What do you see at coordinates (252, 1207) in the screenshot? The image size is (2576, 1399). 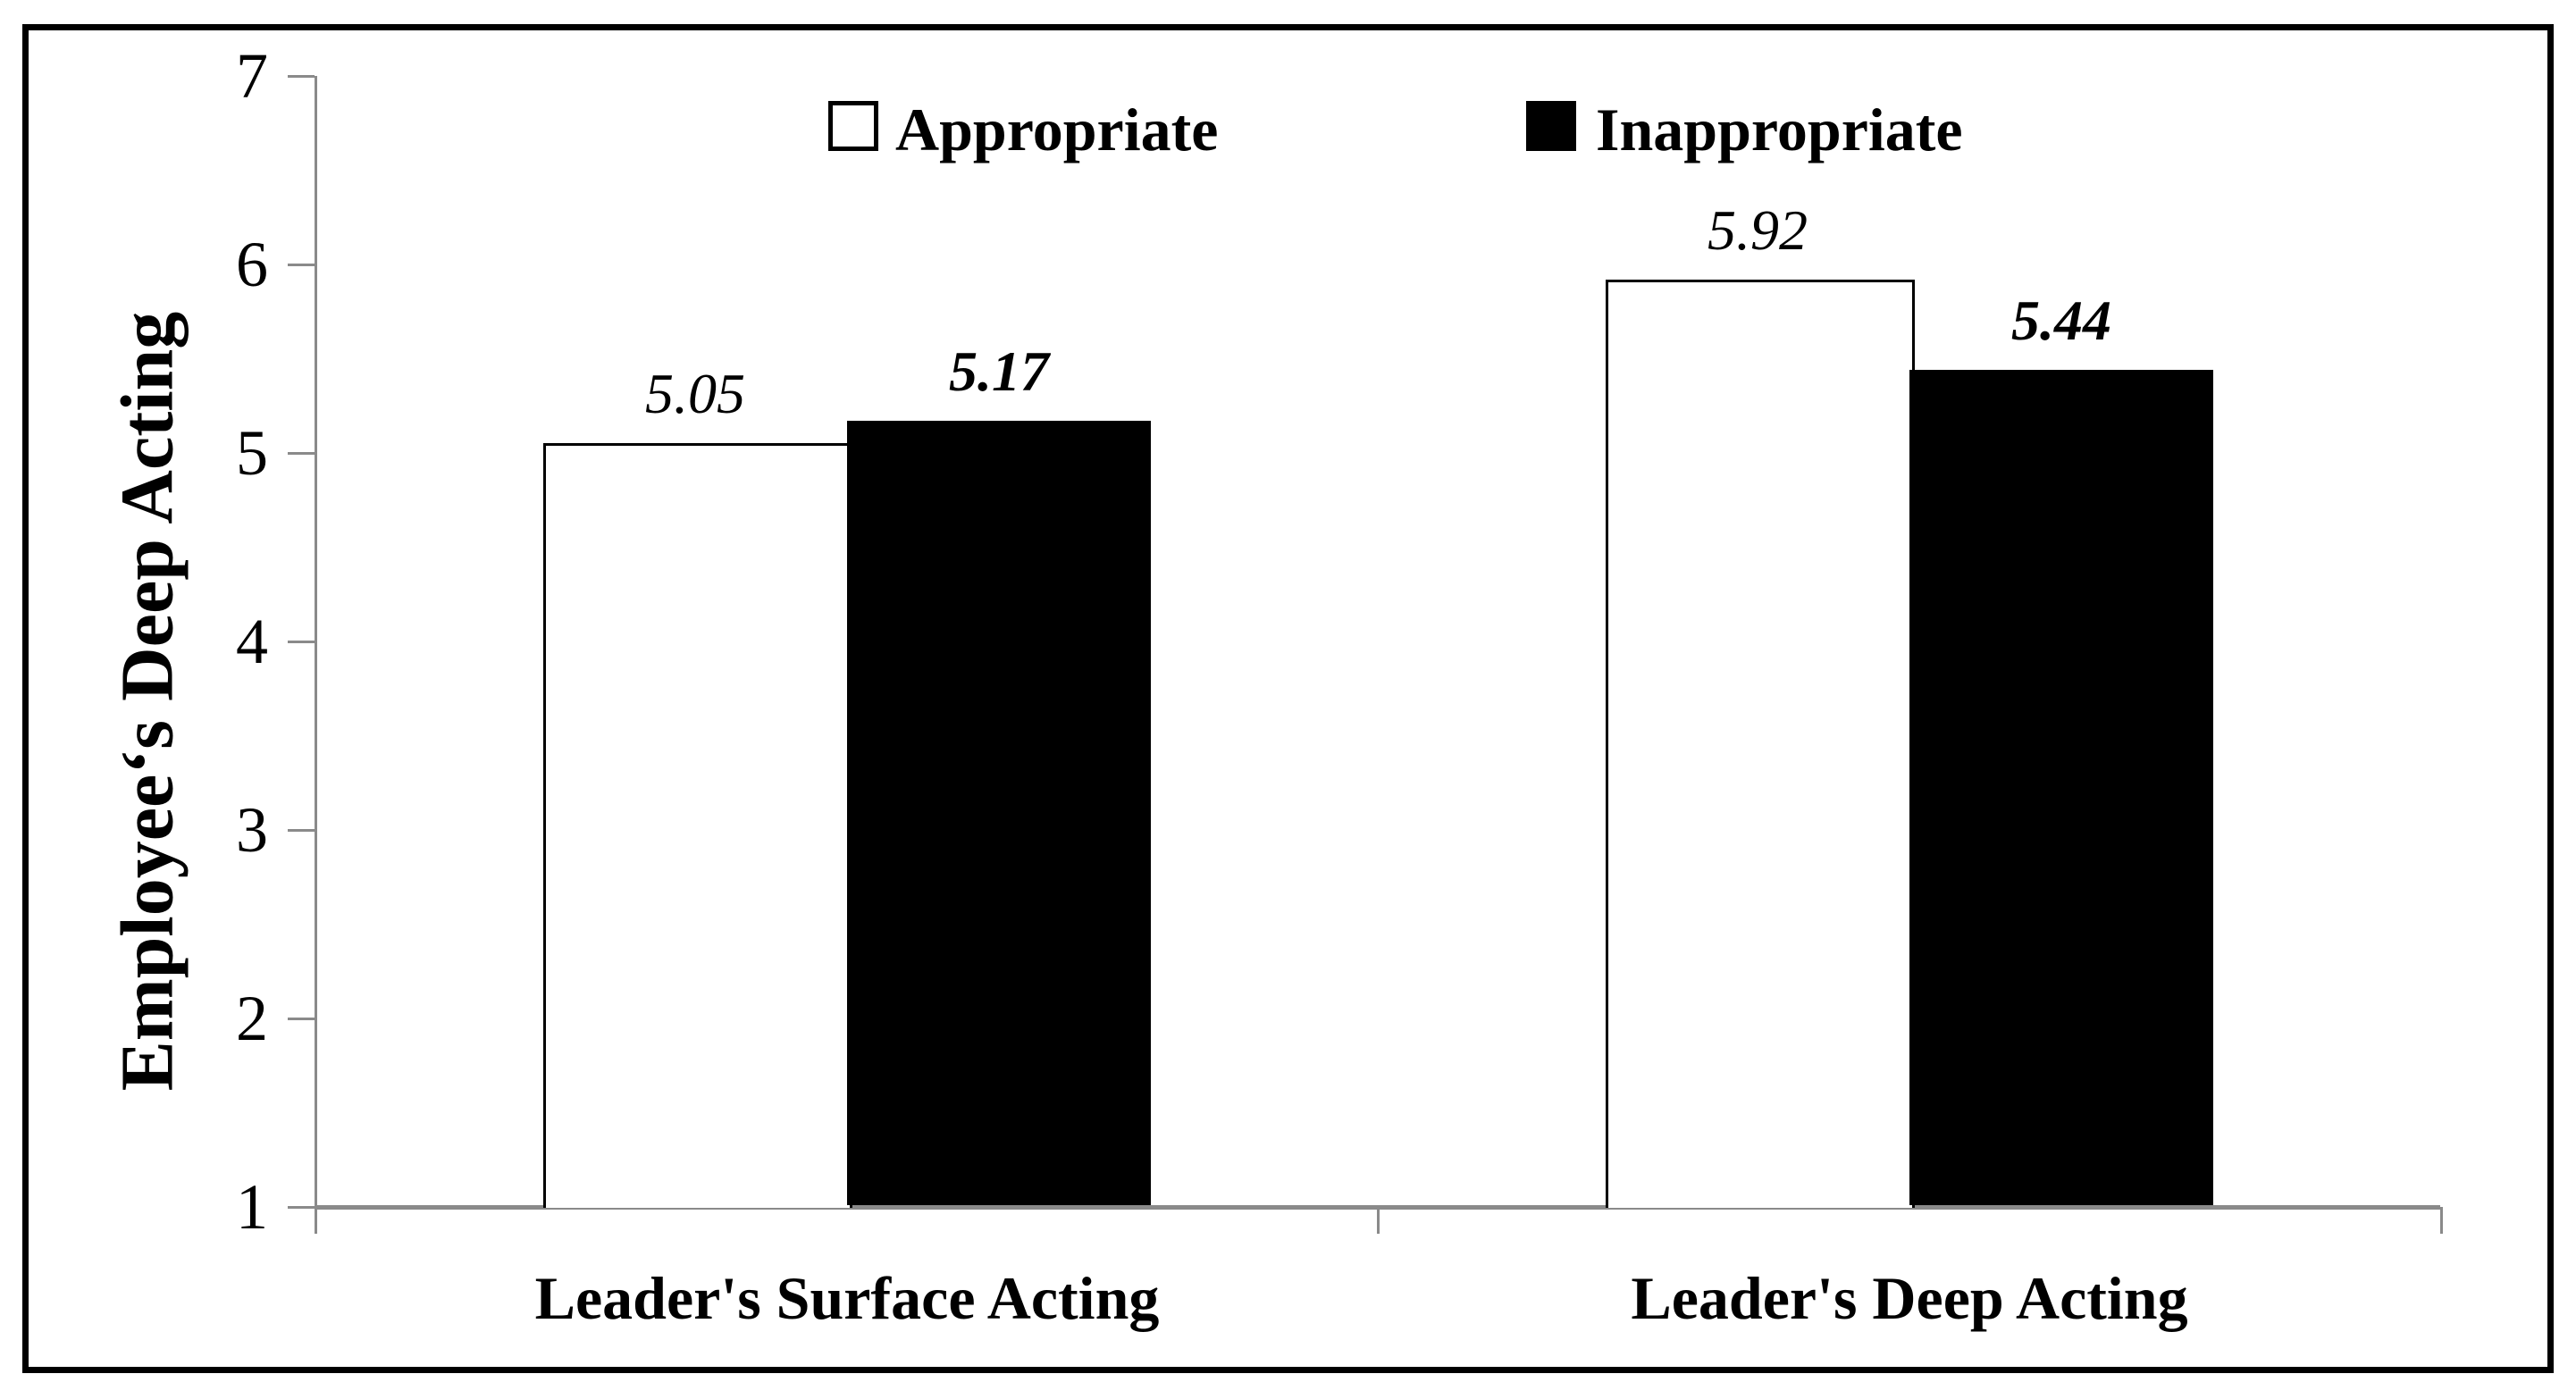 I see `y-tick-label: 1` at bounding box center [252, 1207].